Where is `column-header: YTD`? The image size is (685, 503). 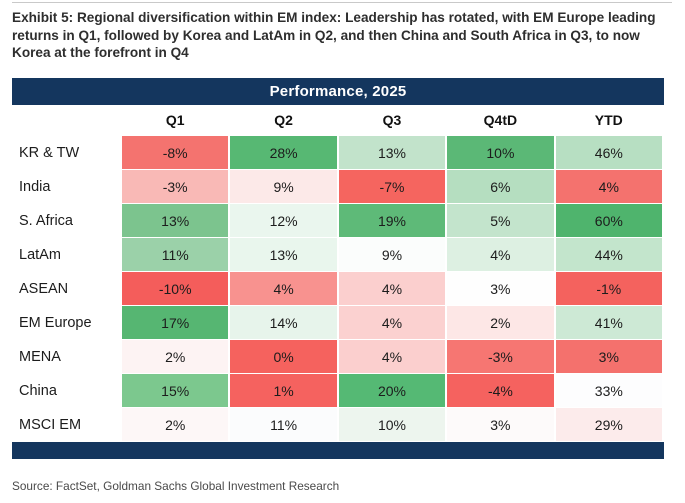 column-header: YTD is located at coordinates (609, 120).